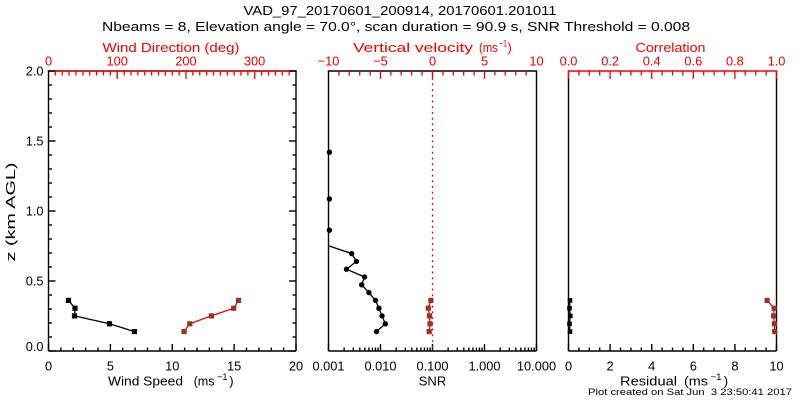  Describe the element at coordinates (328, 366) in the screenshot. I see `svg-text: 0.001` at that location.